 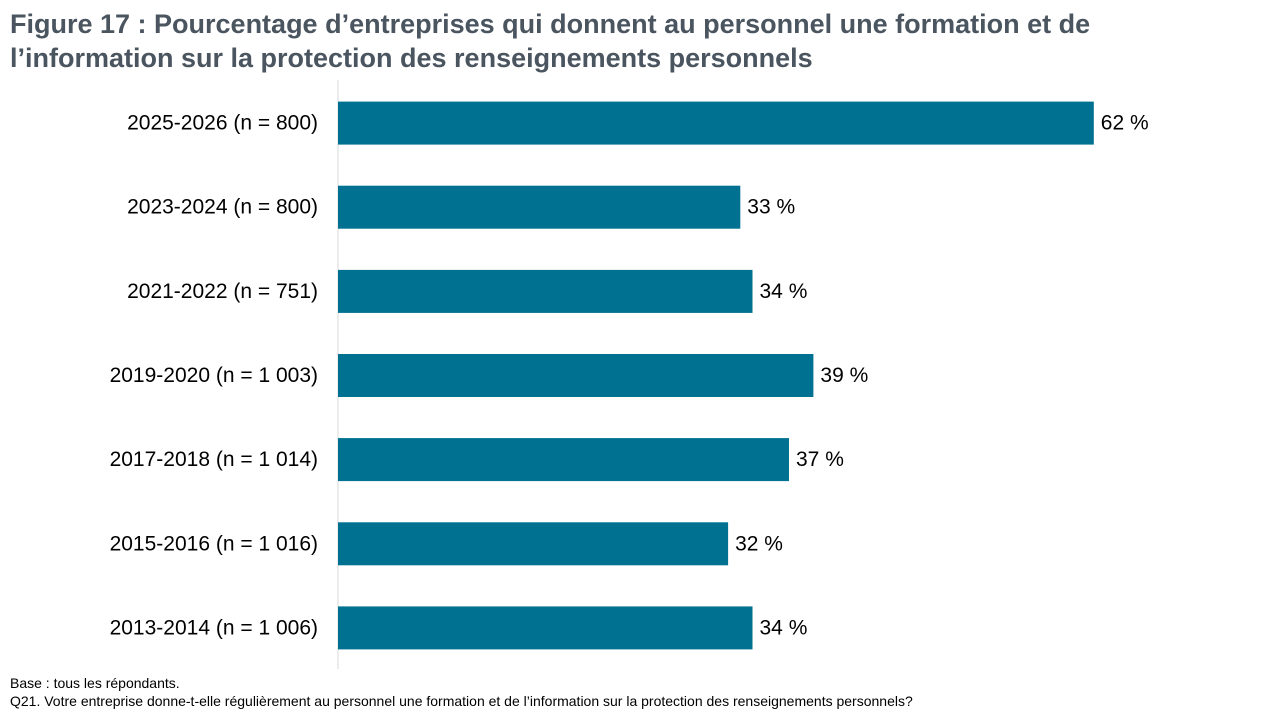 I want to click on footnote-base: Base : tous les répondants., so click(x=95, y=683).